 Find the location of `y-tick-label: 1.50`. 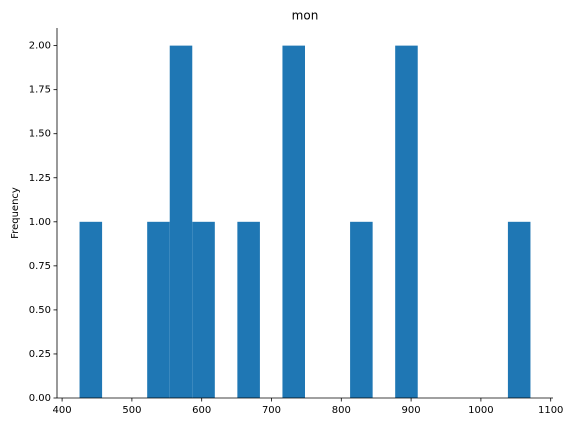

y-tick-label: 1.50 is located at coordinates (40, 134).